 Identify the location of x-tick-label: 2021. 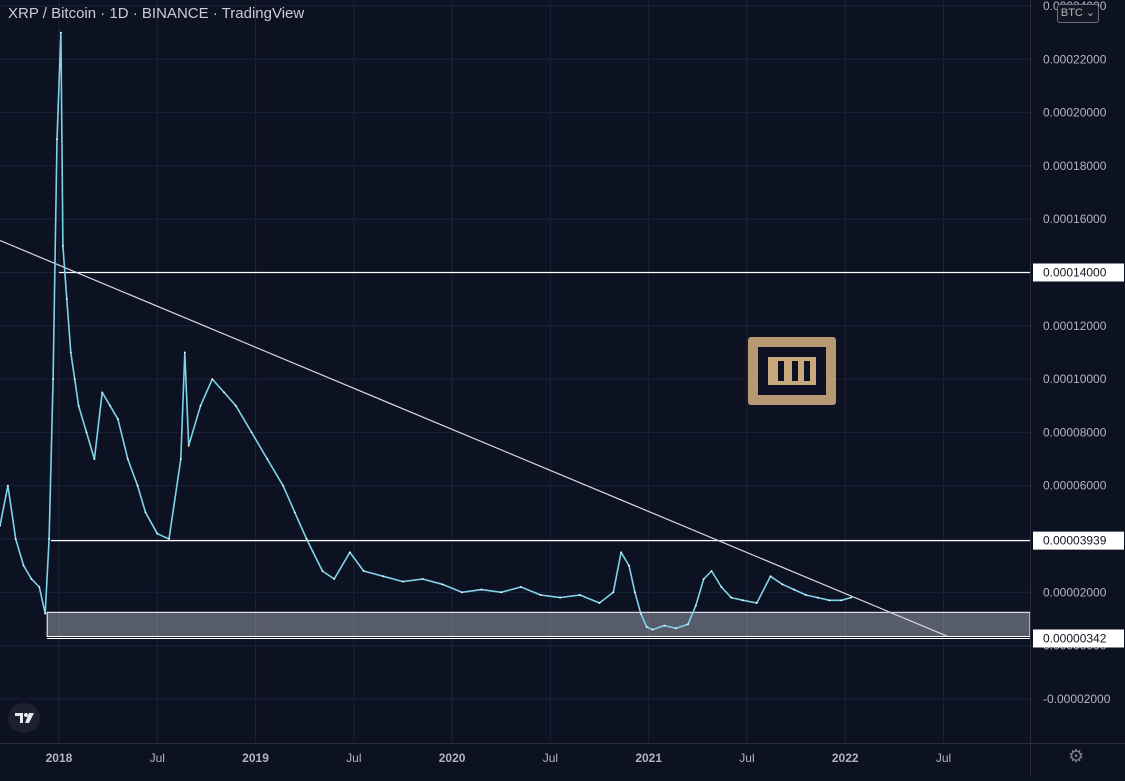
(648, 758).